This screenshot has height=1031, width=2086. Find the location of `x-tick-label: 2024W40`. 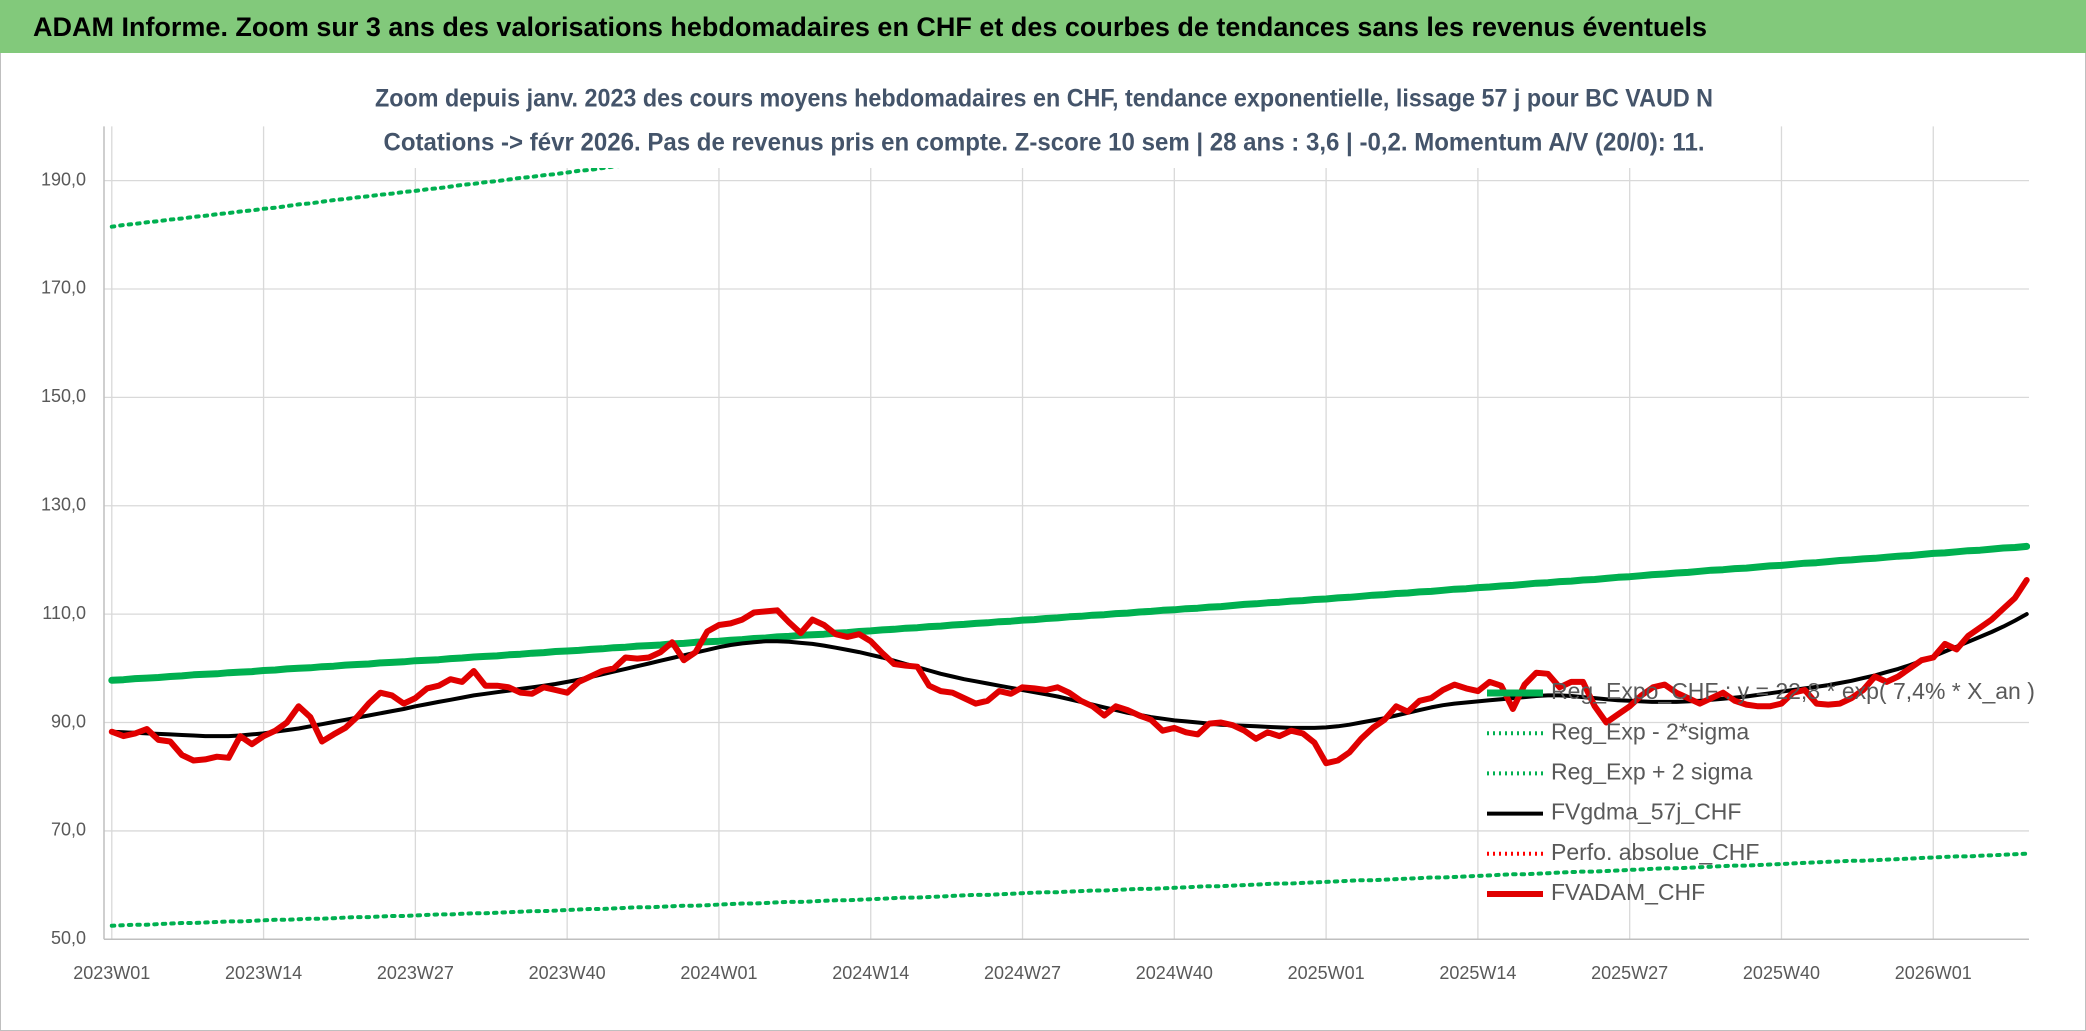

x-tick-label: 2024W40 is located at coordinates (1174, 973).